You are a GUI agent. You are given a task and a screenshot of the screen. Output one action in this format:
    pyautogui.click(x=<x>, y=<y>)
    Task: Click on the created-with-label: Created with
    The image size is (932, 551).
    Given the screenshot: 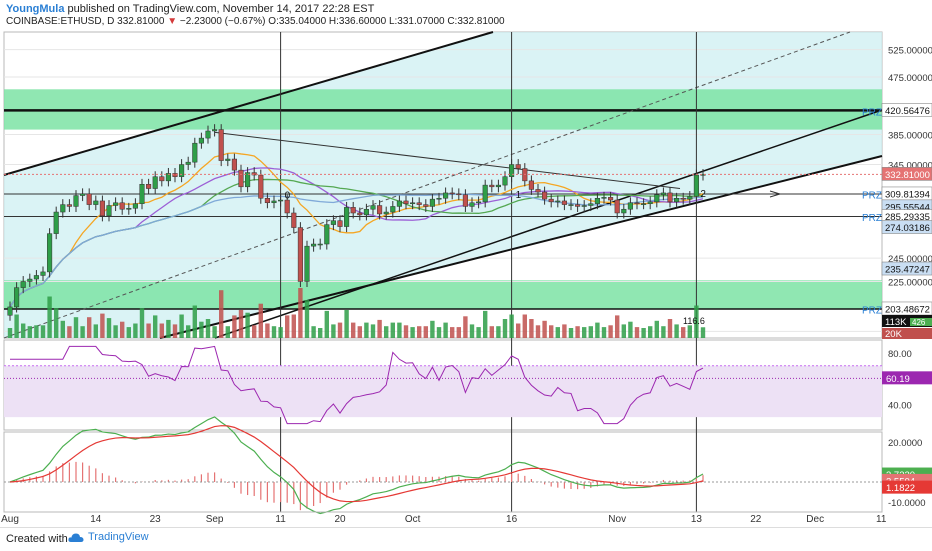 What is the action you would take?
    pyautogui.click(x=37, y=539)
    